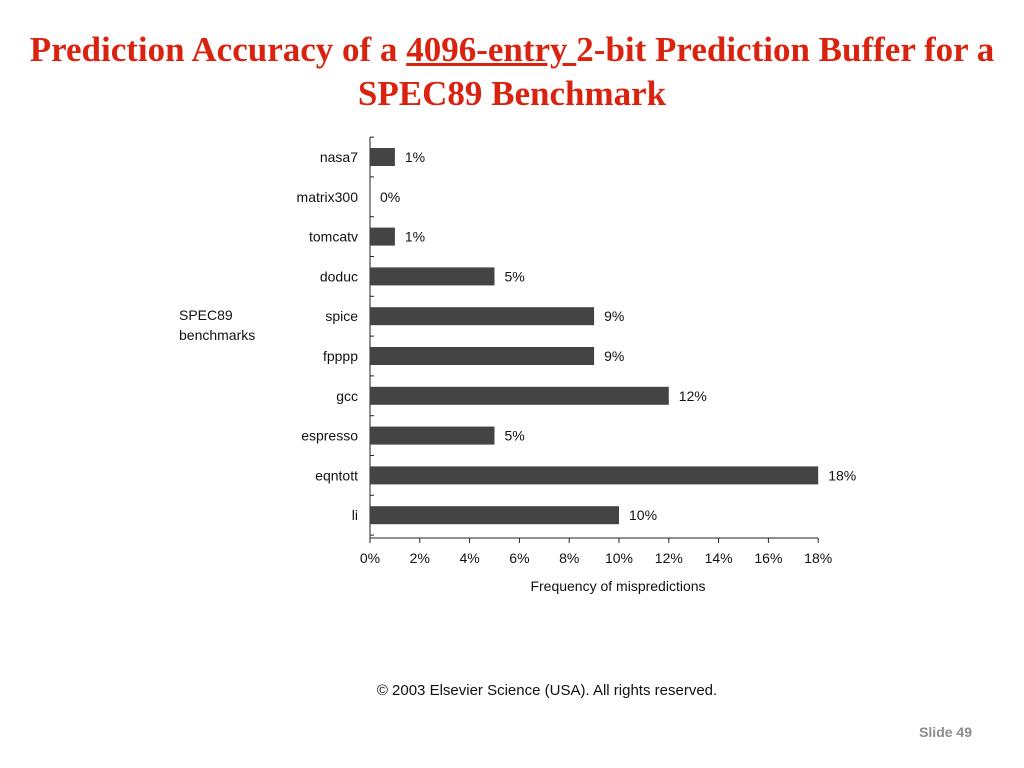 This screenshot has height=768, width=1024. I want to click on bar-gcc, so click(519, 395).